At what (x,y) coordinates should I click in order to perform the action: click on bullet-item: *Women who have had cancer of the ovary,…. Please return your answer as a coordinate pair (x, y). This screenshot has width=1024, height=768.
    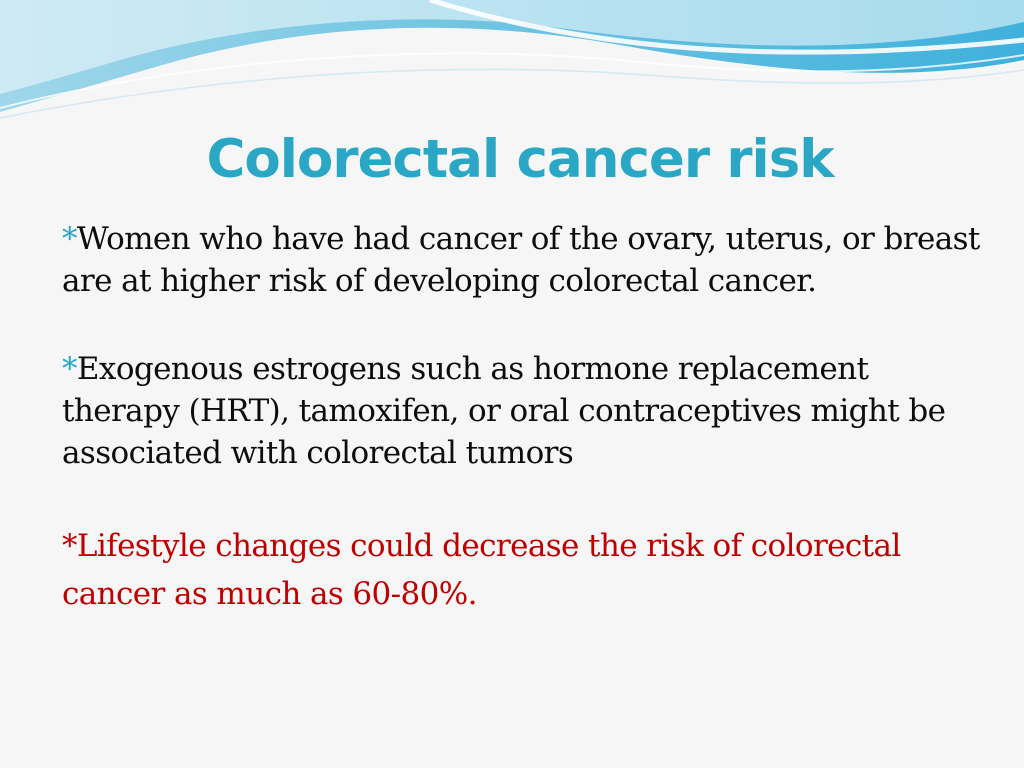
    Looking at the image, I should click on (522, 260).